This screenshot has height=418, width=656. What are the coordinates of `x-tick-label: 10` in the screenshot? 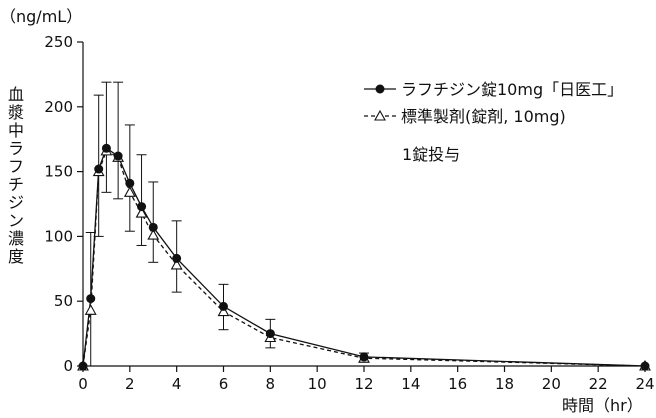 It's located at (317, 384).